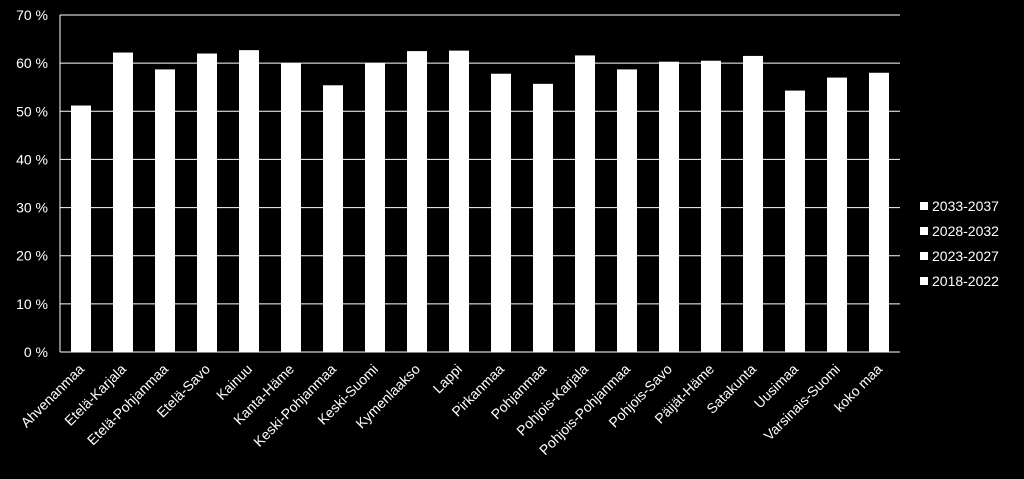 Image resolution: width=1024 pixels, height=479 pixels. I want to click on legend-label: 2023-2027, so click(965, 255).